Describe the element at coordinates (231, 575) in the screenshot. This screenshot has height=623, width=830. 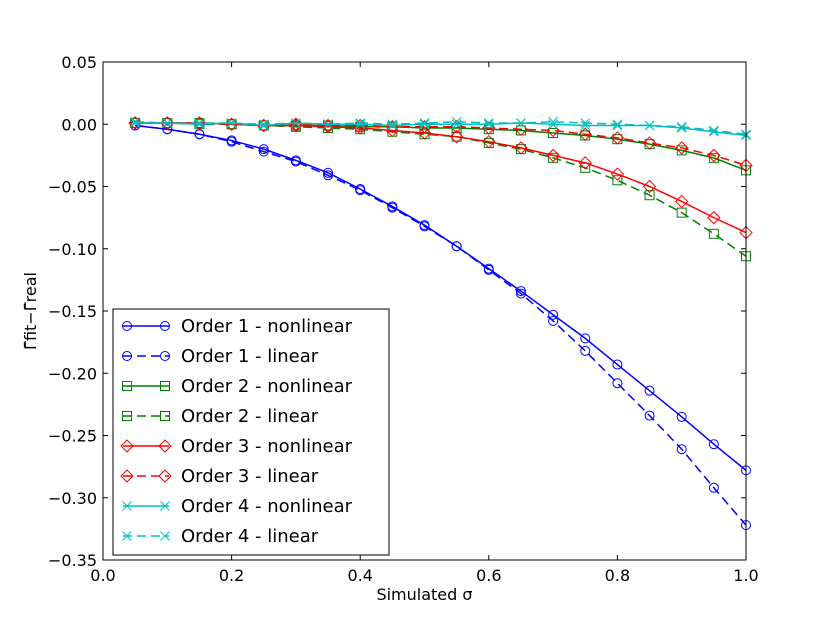
I see `x-tick-label: 0.2` at that location.